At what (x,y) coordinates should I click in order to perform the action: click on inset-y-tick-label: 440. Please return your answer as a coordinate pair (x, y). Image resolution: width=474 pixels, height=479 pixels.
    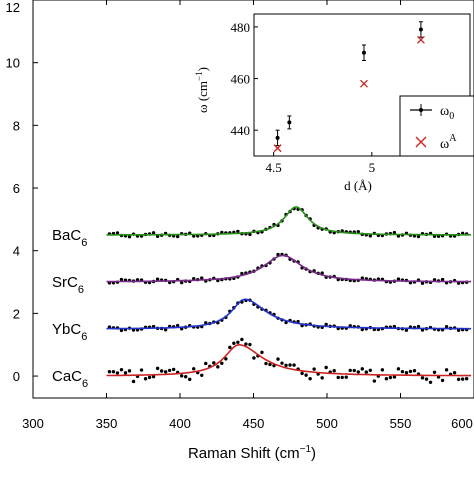
    Looking at the image, I should click on (241, 130).